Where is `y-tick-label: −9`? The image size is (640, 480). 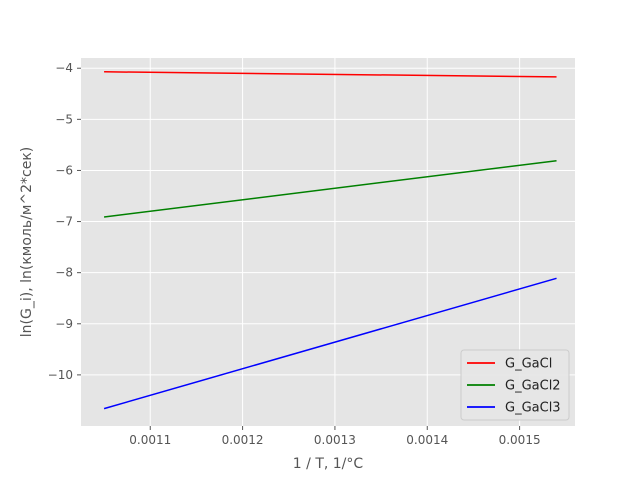 y-tick-label: −9 is located at coordinates (64, 324).